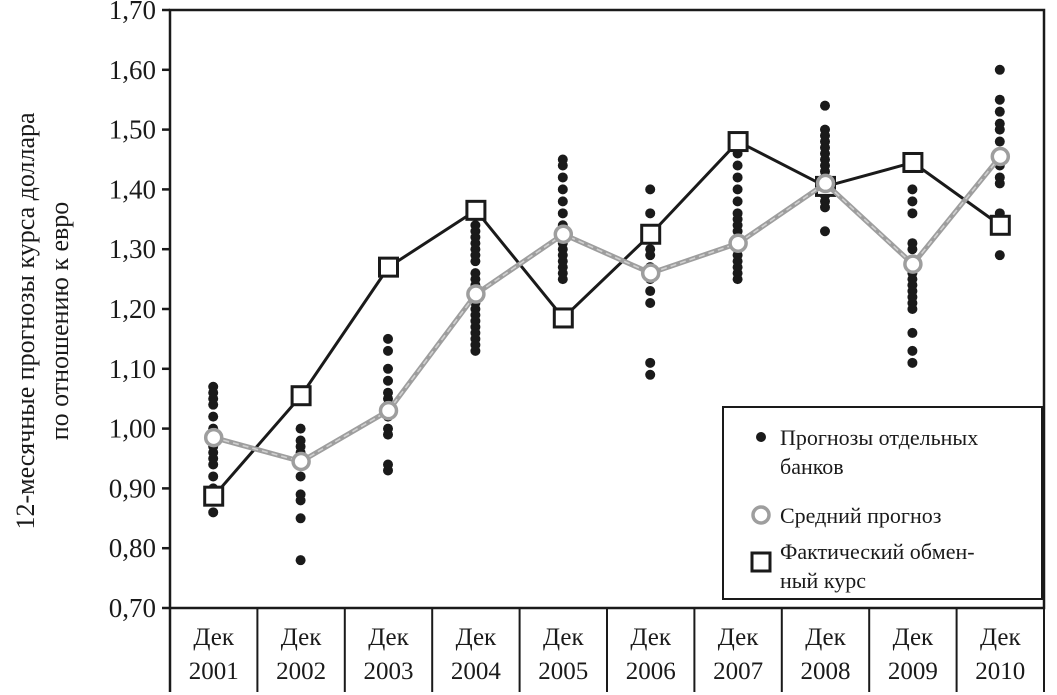 This screenshot has height=695, width=1057. Describe the element at coordinates (25, 321) in the screenshot. I see `y-axis-title-line: 12-месячные прогнозы курса доллара` at that location.